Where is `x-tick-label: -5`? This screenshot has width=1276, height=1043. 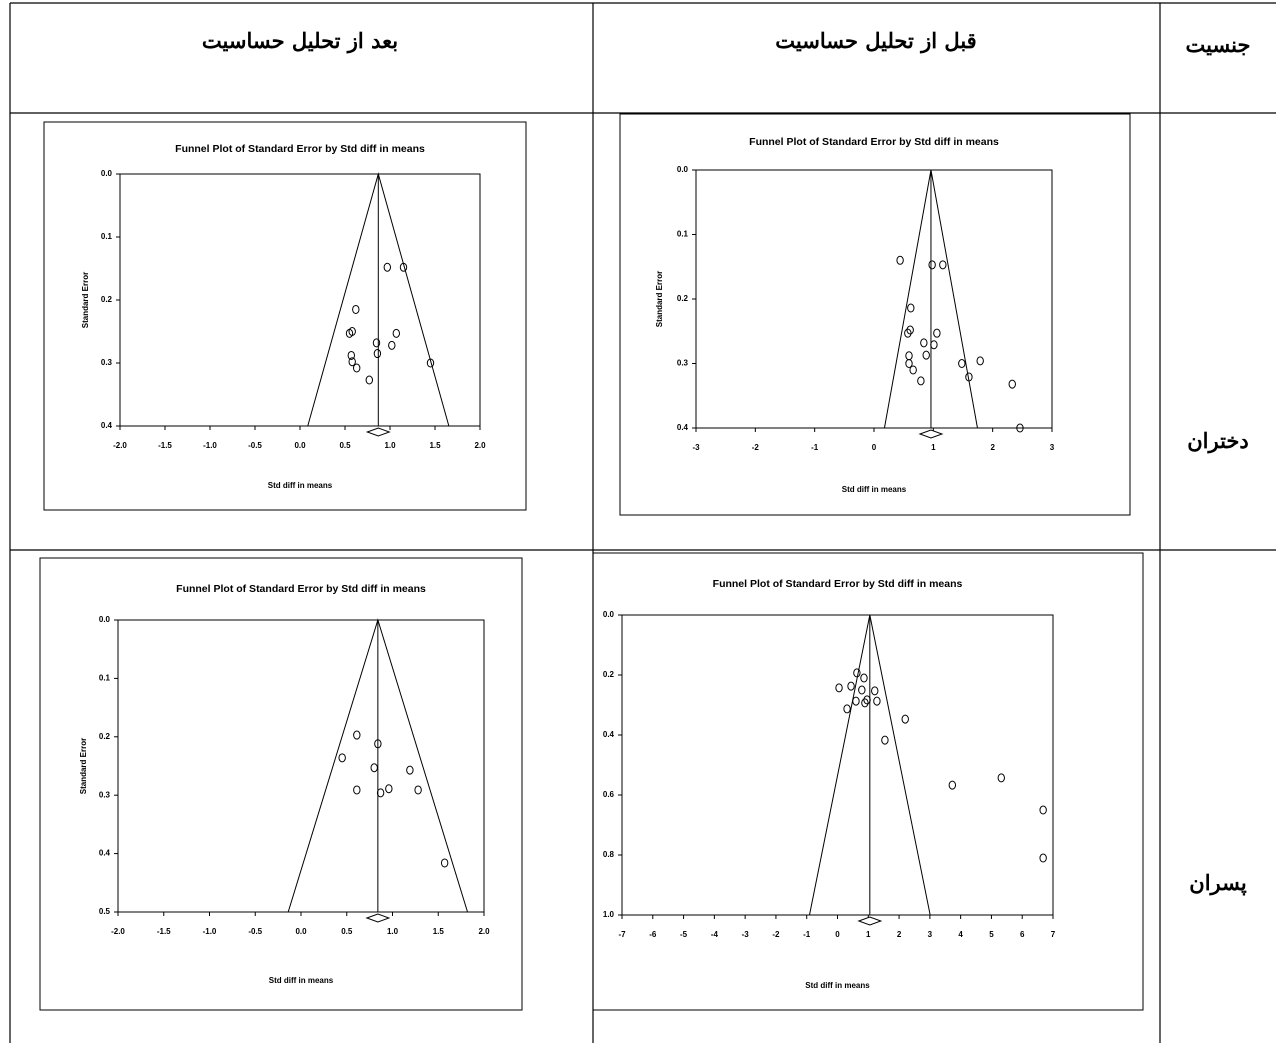 x-tick-label: -5 is located at coordinates (684, 934).